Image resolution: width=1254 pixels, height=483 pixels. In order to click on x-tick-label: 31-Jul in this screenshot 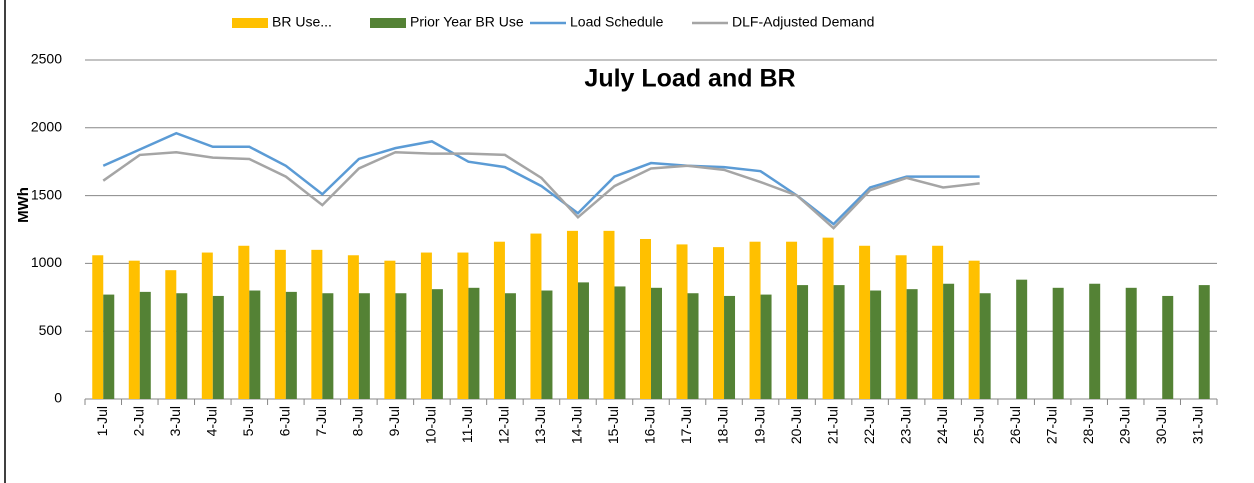, I will do `click(1197, 425)`.